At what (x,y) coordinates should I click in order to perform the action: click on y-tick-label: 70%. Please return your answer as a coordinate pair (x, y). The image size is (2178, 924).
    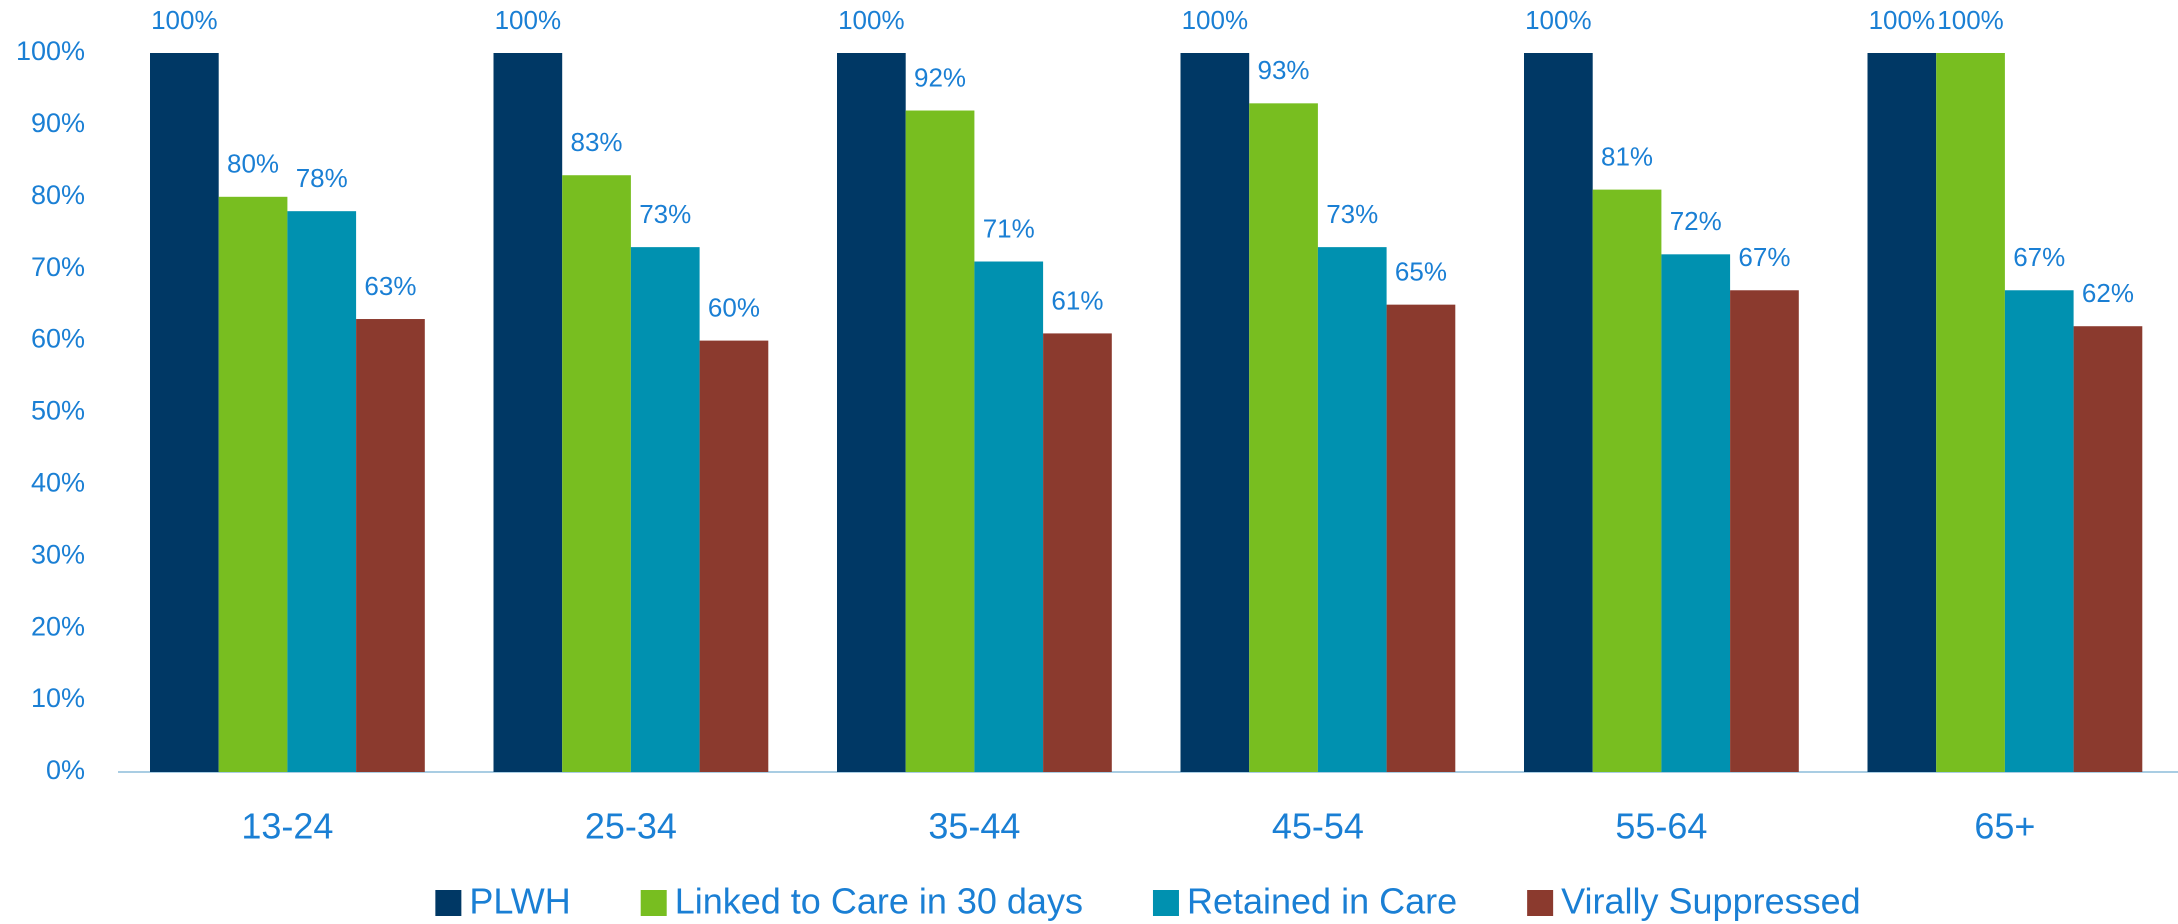
    Looking at the image, I should click on (58, 267).